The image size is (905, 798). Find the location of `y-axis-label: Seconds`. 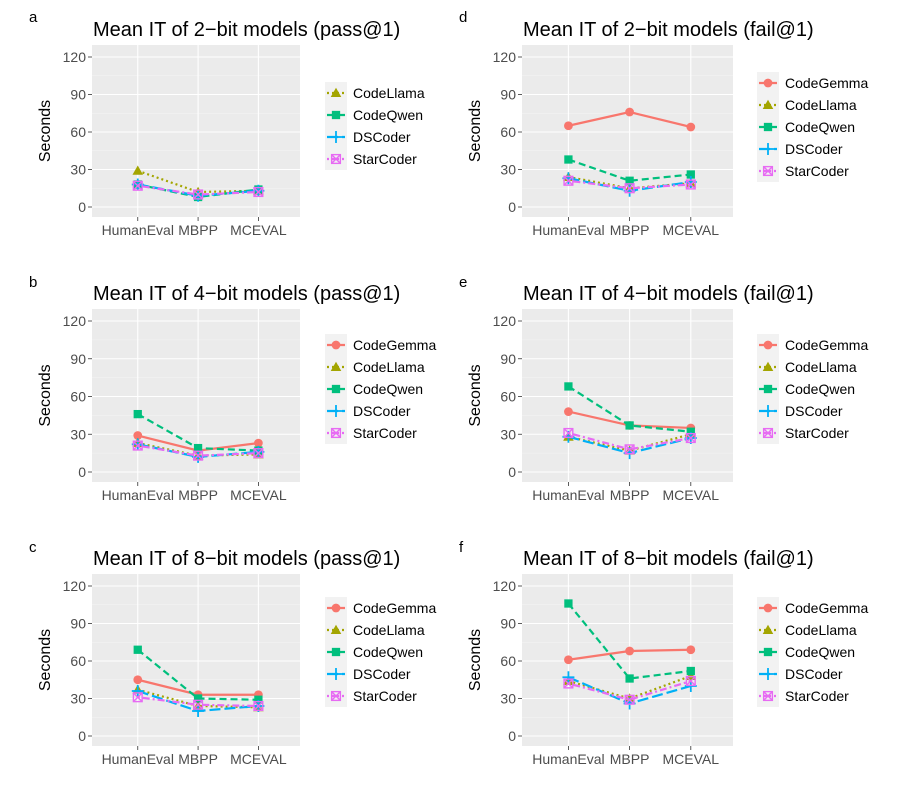

y-axis-label: Seconds is located at coordinates (45, 660).